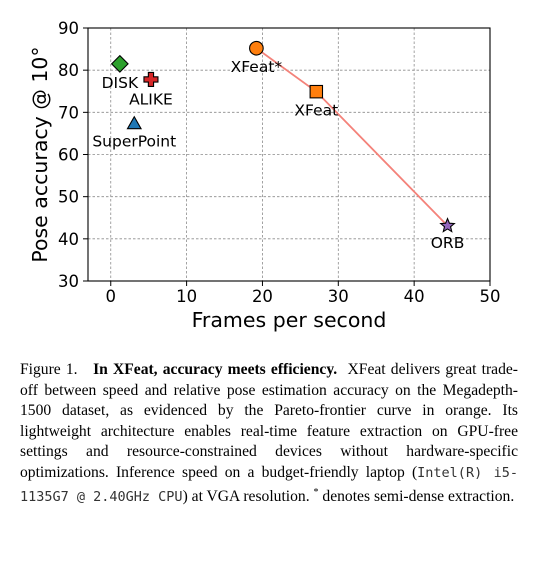 This screenshot has height=574, width=536. I want to click on x-tick-label: 40, so click(414, 296).